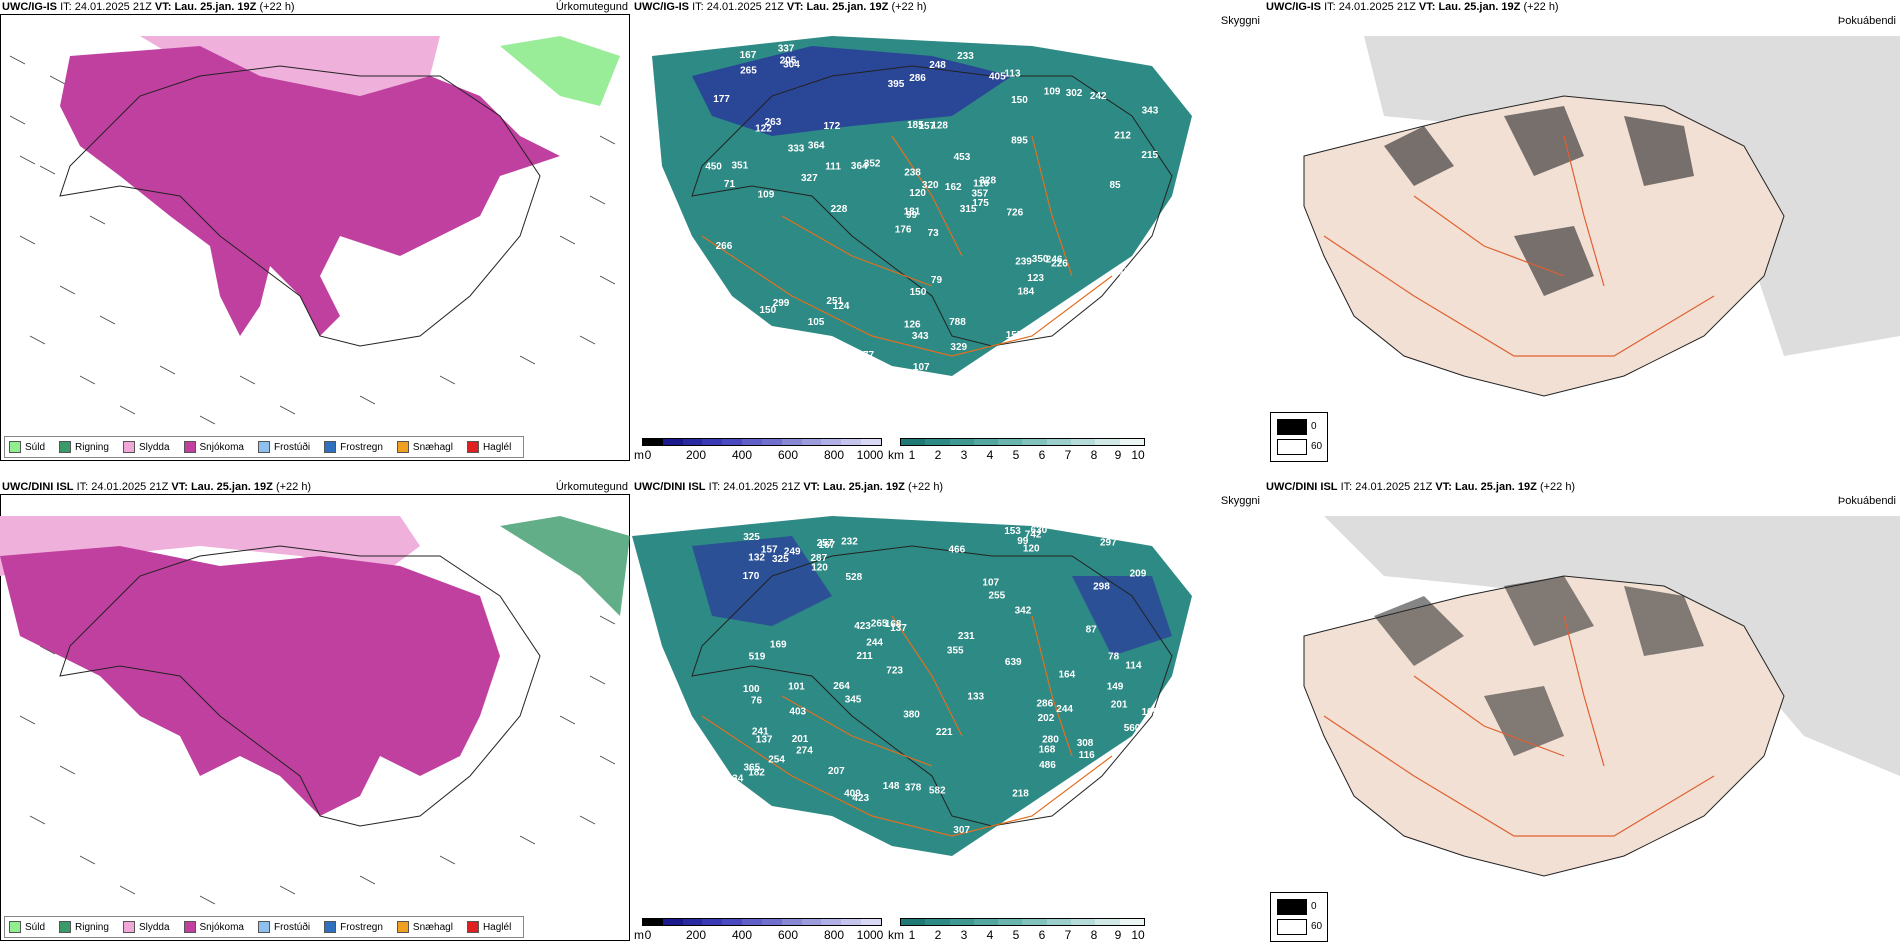  What do you see at coordinates (488, 447) in the screenshot?
I see `legend-item-hail: Haglél` at bounding box center [488, 447].